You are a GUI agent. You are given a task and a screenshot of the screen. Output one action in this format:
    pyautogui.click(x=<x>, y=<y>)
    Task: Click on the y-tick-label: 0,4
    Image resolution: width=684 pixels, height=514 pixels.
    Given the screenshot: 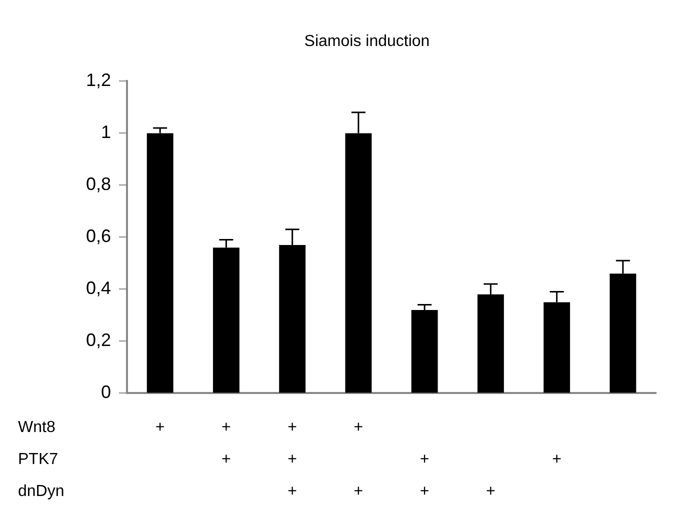 What is the action you would take?
    pyautogui.click(x=99, y=288)
    